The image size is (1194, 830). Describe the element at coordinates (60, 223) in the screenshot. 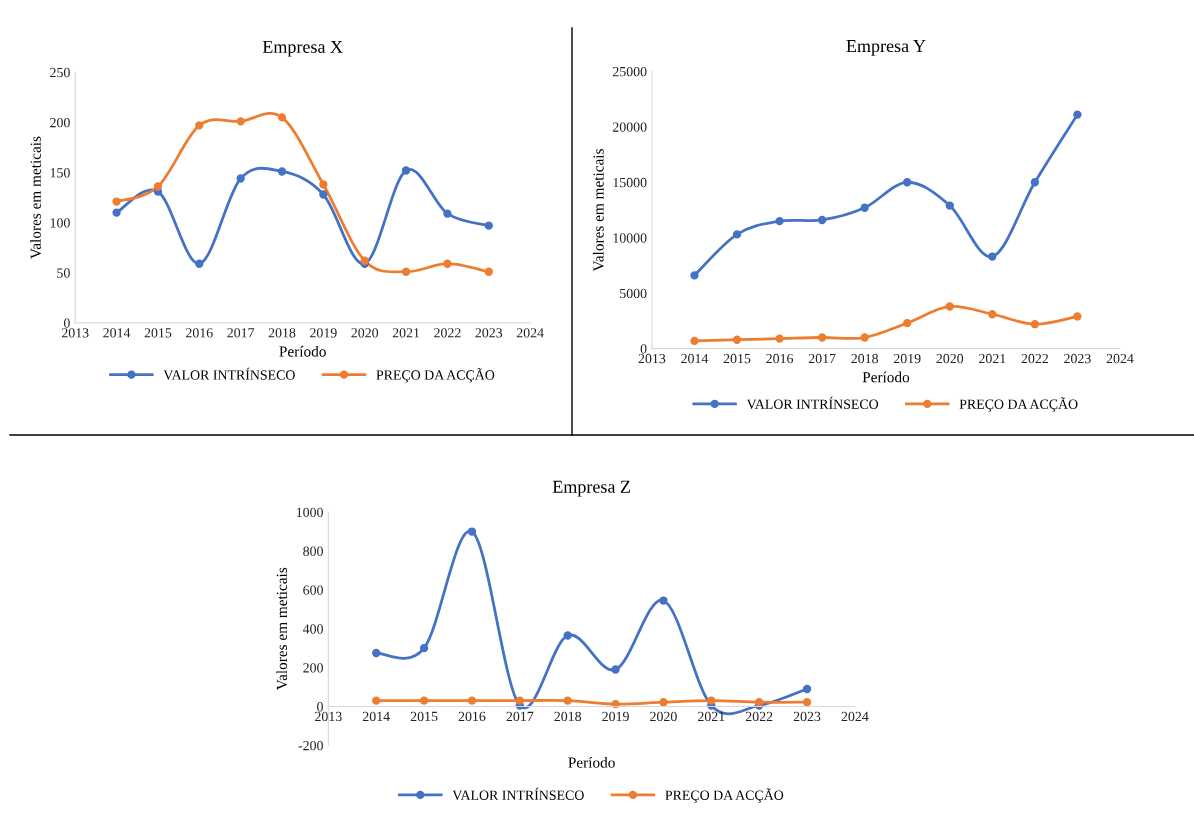

I see `y-tick-label: 100` at that location.